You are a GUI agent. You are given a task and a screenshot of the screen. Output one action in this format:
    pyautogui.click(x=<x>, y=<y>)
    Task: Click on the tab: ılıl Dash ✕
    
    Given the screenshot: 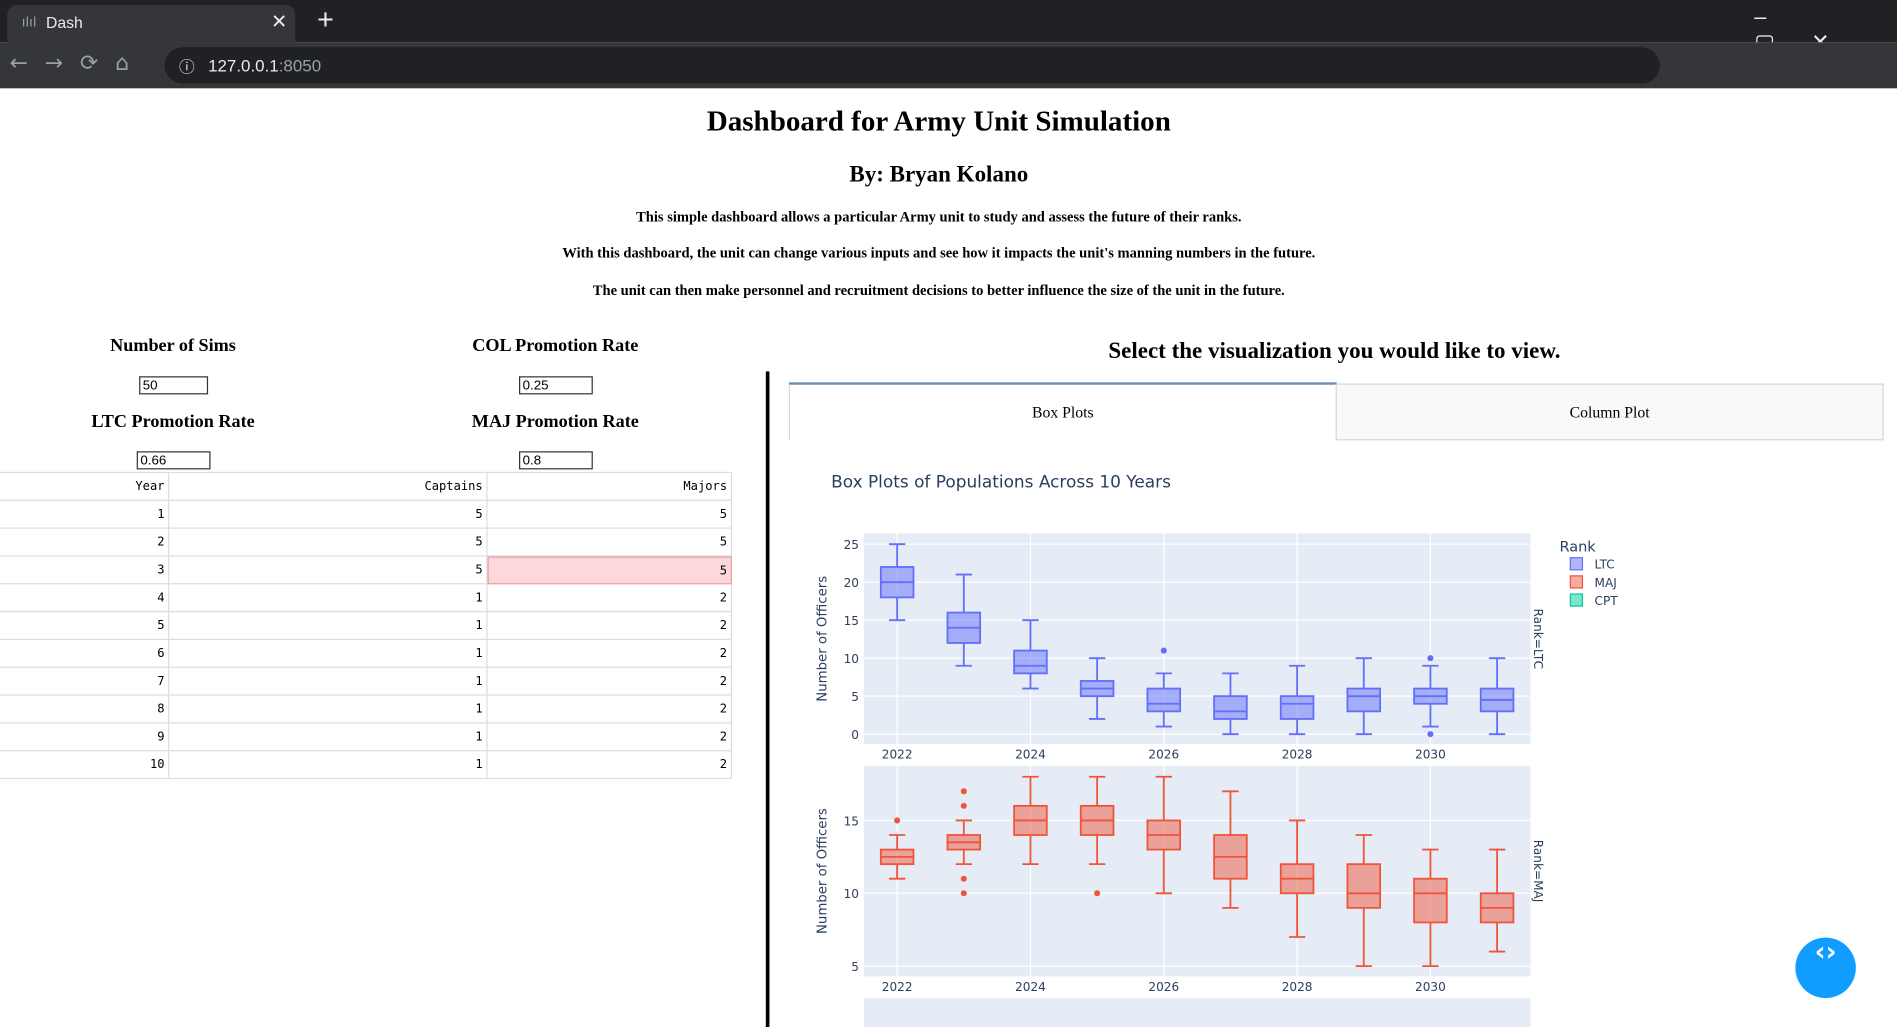 What is the action you would take?
    pyautogui.click(x=151, y=23)
    